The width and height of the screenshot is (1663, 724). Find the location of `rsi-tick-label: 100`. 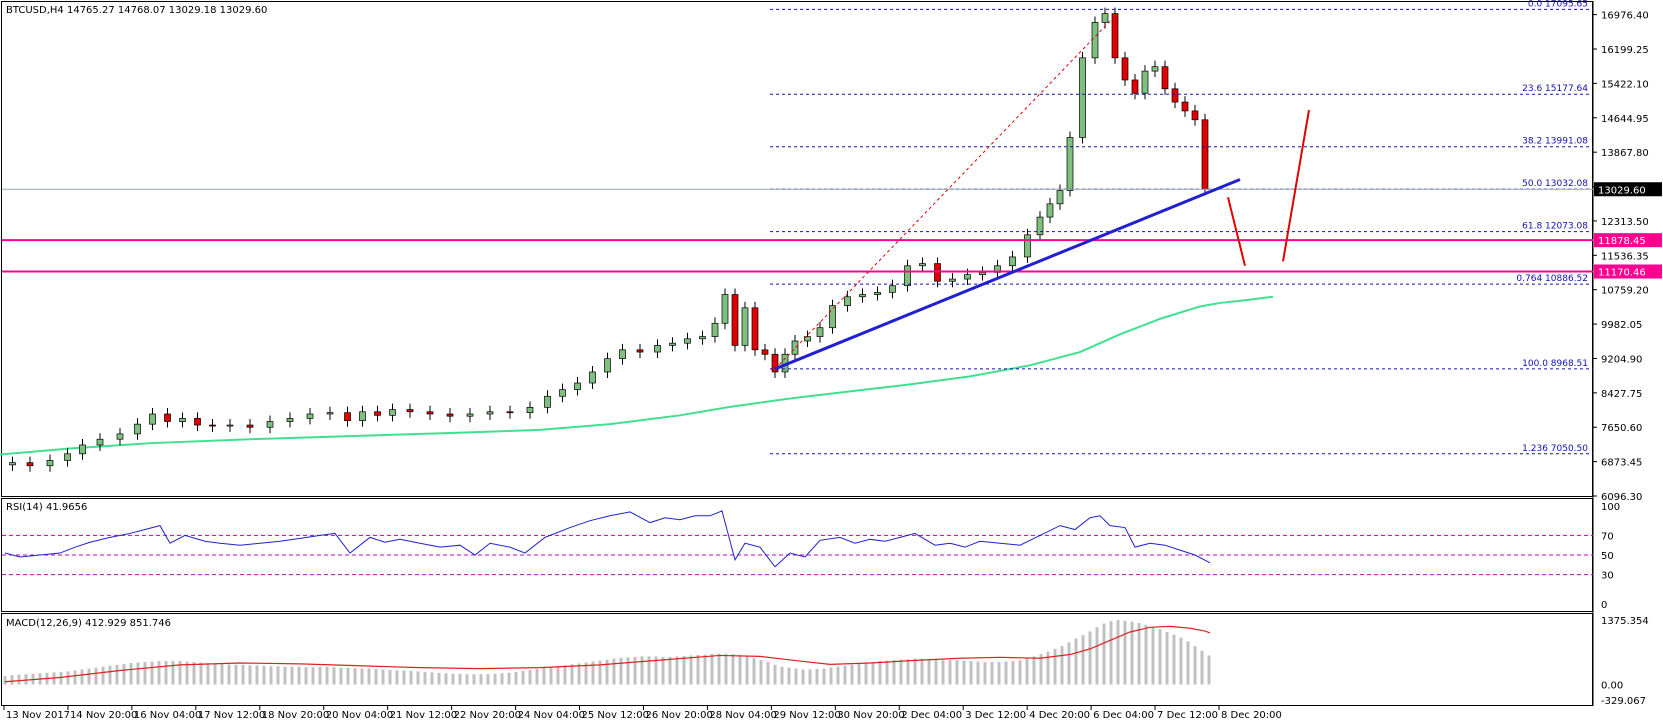

rsi-tick-label: 100 is located at coordinates (1610, 507).